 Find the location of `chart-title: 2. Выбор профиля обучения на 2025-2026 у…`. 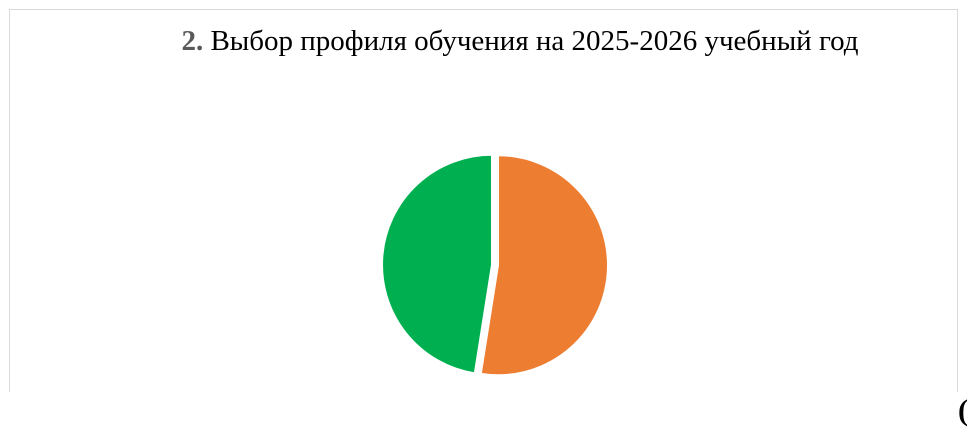

chart-title: 2. Выбор профиля обучения на 2025-2026 у… is located at coordinates (520, 41).